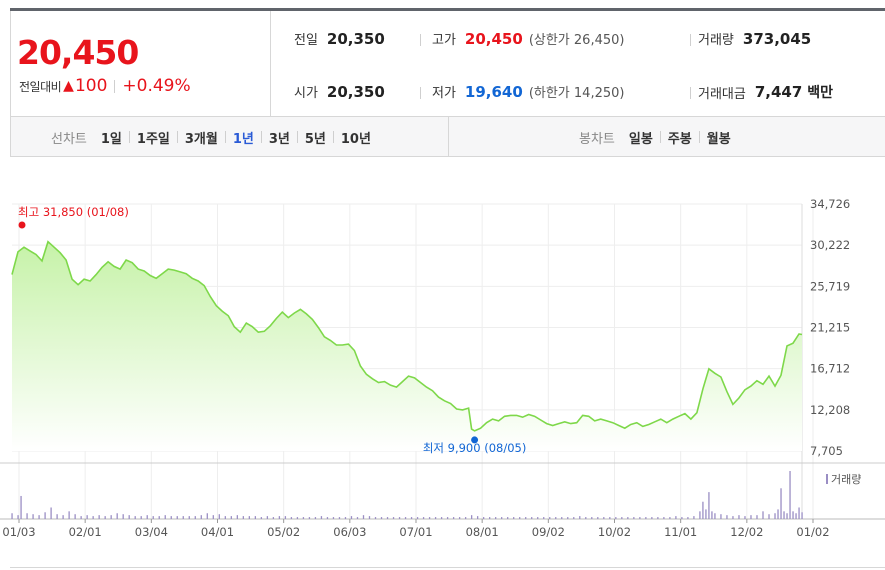 This screenshot has height=570, width=885. I want to click on up-arrow-icon: ▲, so click(68, 86).